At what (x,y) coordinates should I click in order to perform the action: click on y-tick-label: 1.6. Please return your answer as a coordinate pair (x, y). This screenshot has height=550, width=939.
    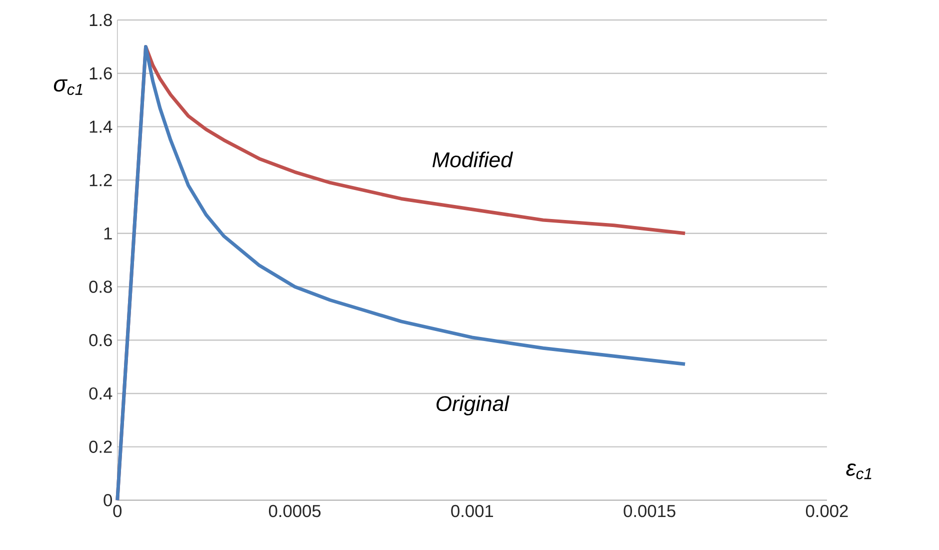
    Looking at the image, I should click on (101, 73).